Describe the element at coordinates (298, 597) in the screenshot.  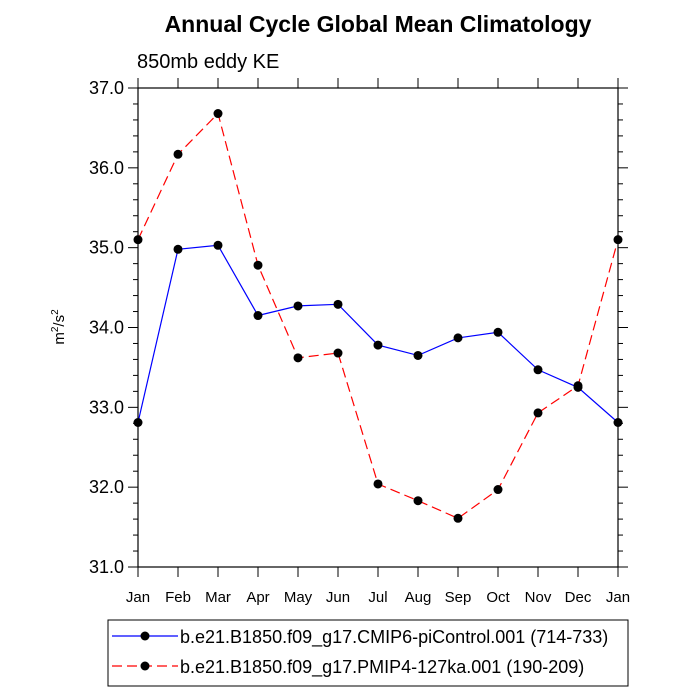
I see `x-tick-label: May` at that location.